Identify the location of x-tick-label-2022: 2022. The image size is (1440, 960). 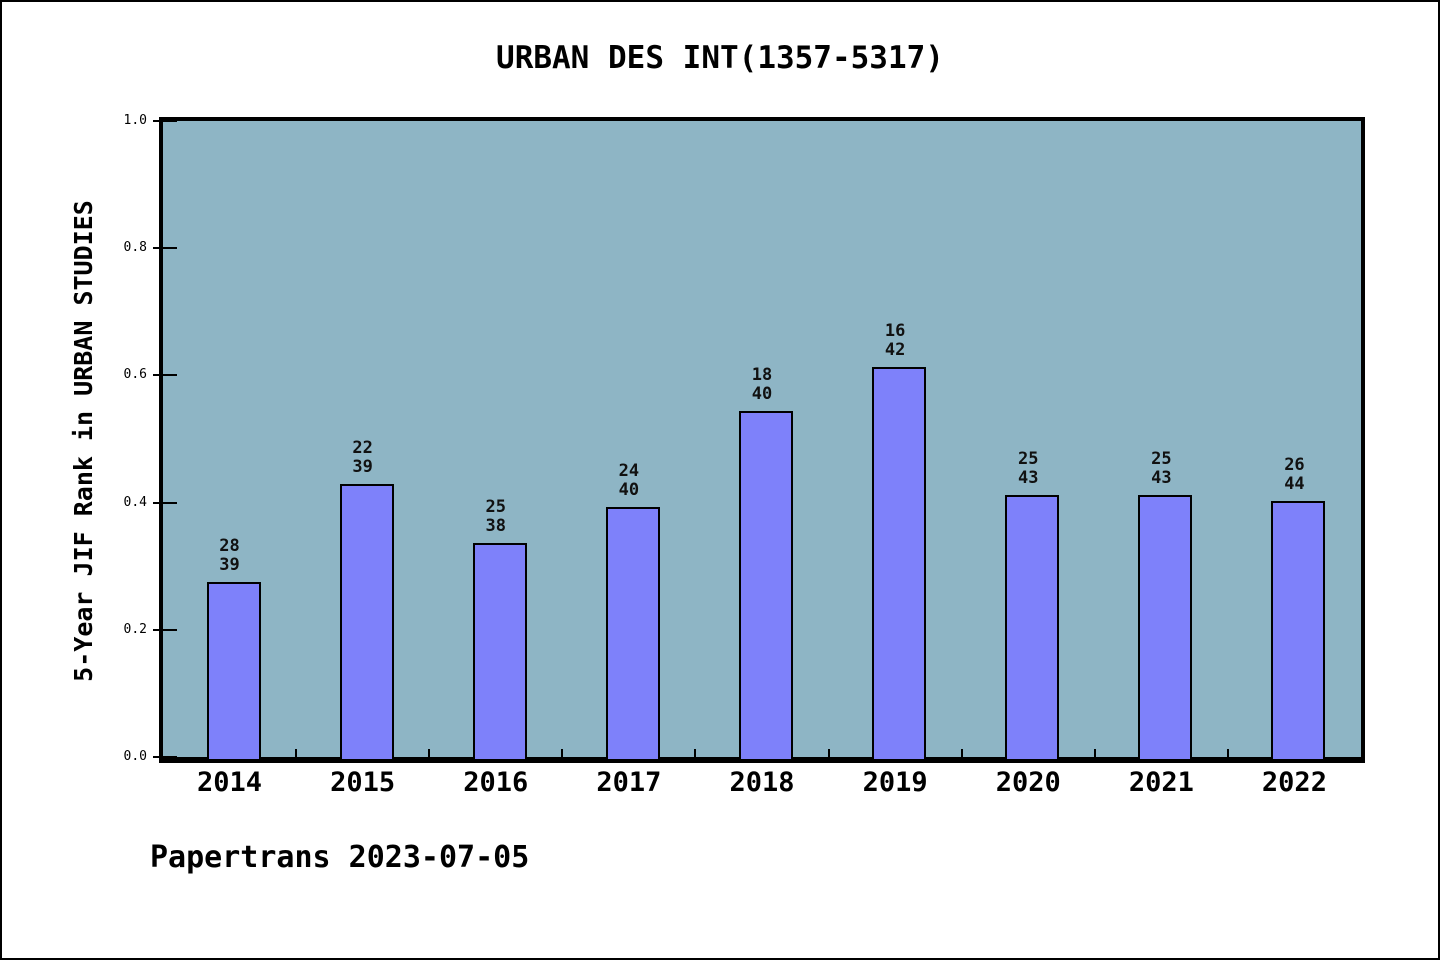
(1294, 782).